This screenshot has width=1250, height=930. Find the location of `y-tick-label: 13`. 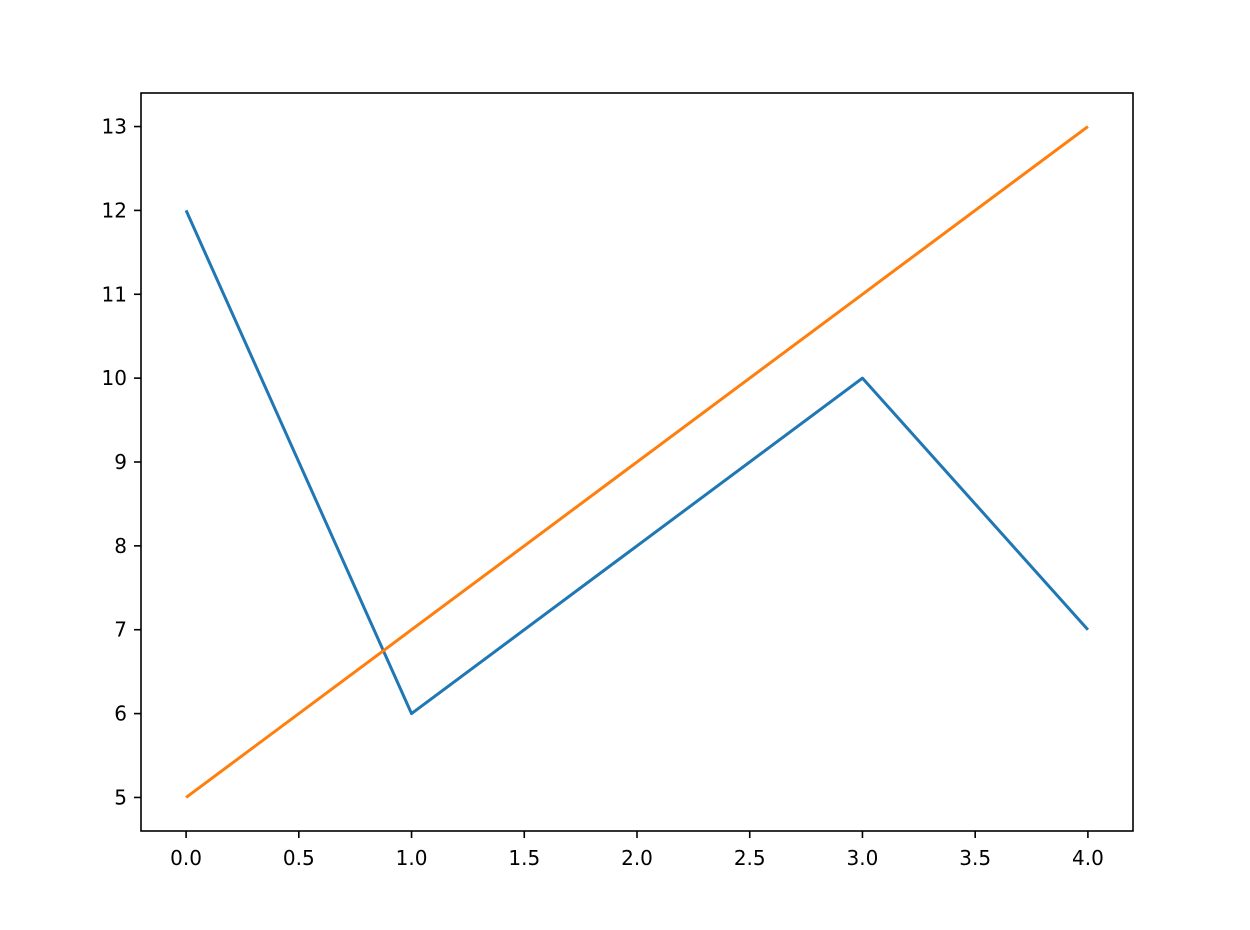

y-tick-label: 13 is located at coordinates (114, 127).